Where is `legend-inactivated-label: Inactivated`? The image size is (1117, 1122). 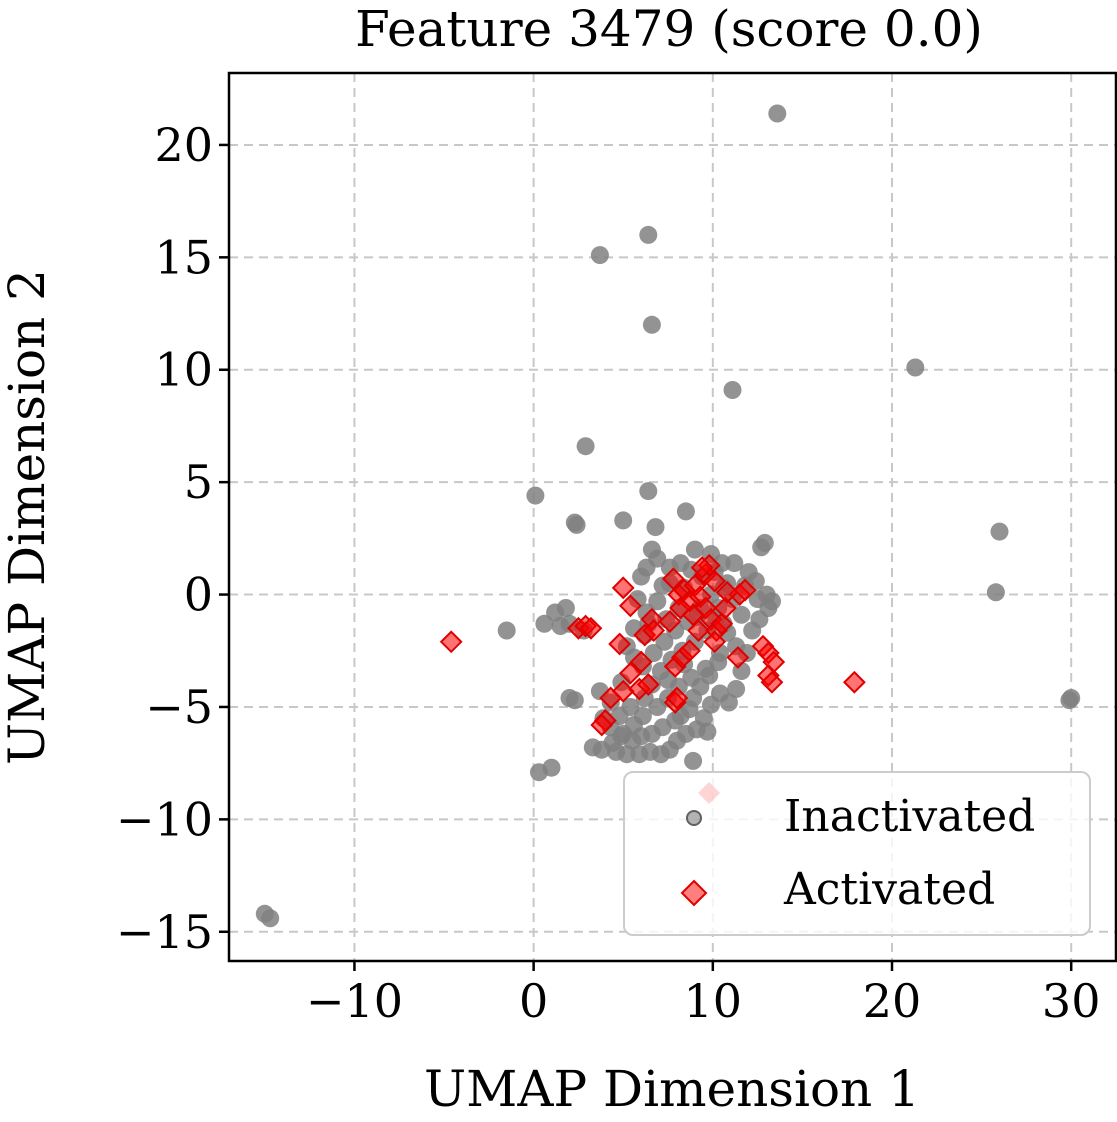 legend-inactivated-label: Inactivated is located at coordinates (909, 816).